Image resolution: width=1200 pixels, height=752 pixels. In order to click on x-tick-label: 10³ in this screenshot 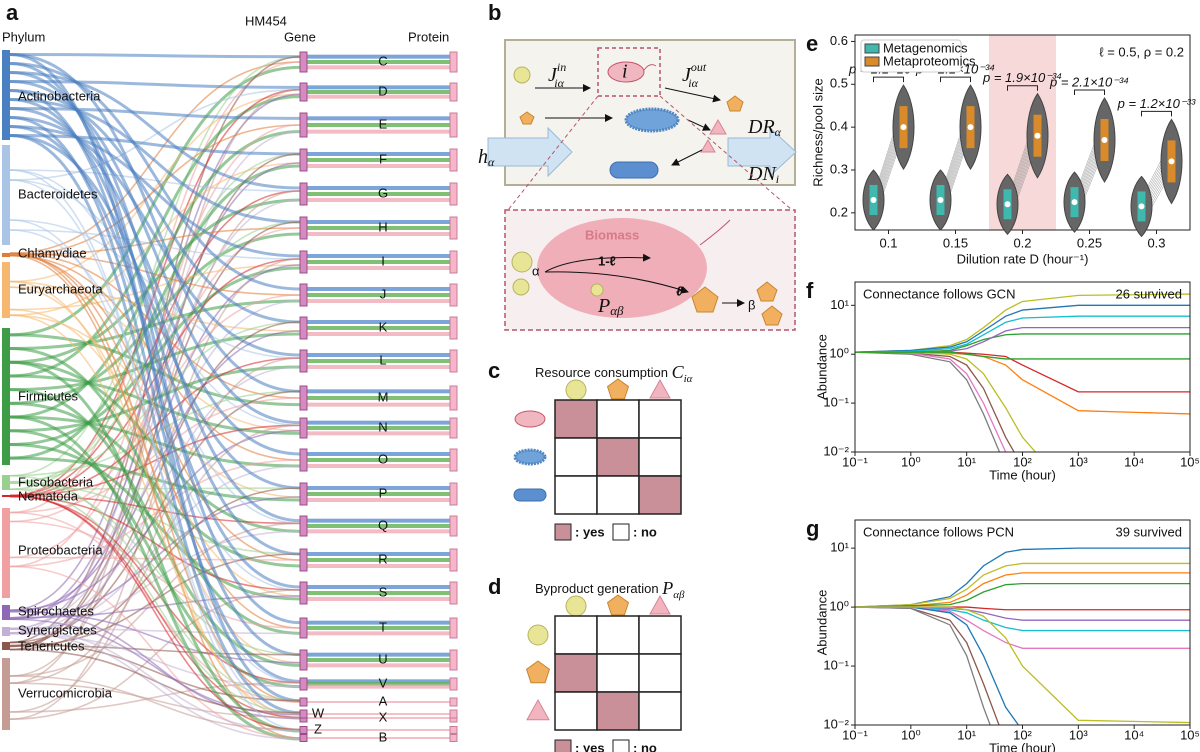, I will do `click(1078, 461)`.